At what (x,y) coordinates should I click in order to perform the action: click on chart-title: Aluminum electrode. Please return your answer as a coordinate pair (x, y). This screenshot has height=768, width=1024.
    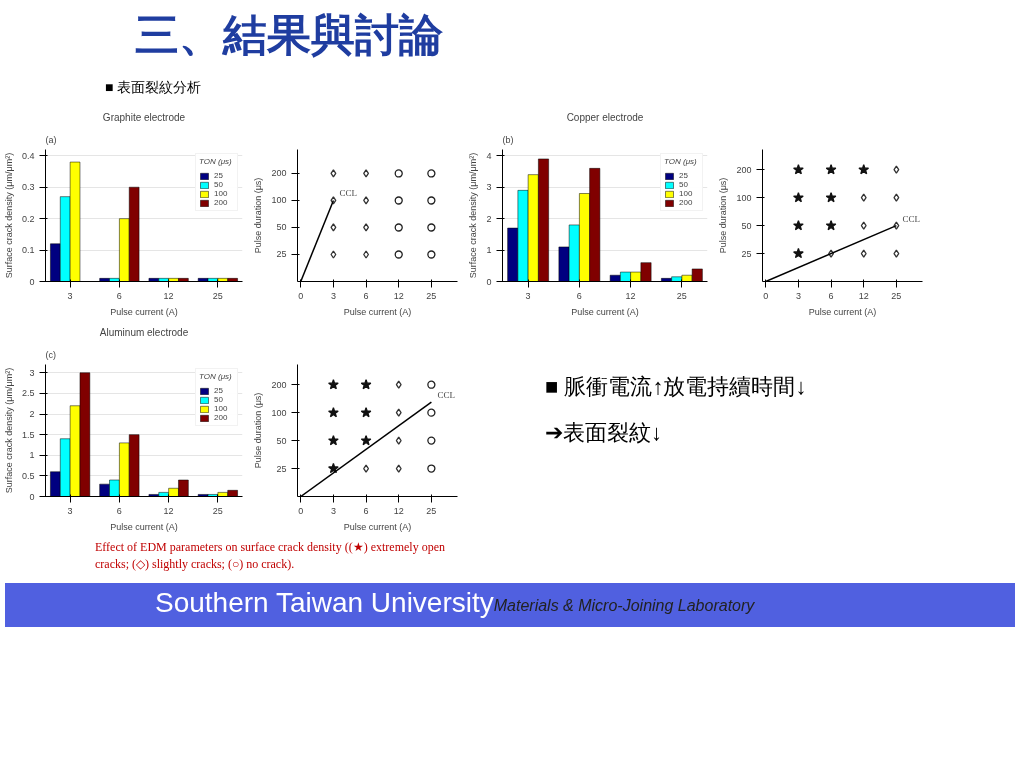
    Looking at the image, I should click on (144, 332).